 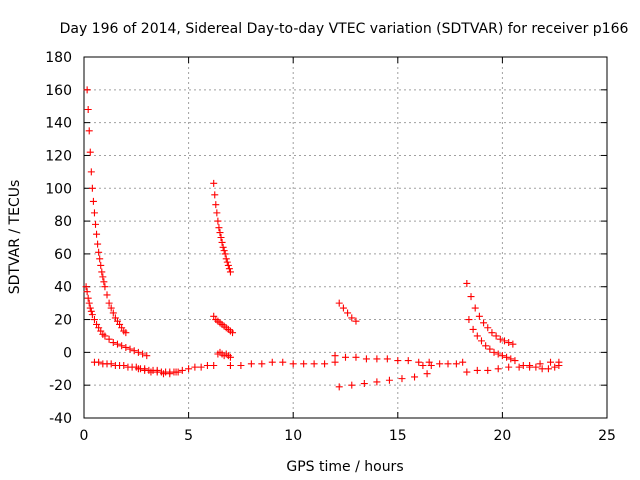 What do you see at coordinates (67, 353) in the screenshot?
I see `y-tick-label: 0` at bounding box center [67, 353].